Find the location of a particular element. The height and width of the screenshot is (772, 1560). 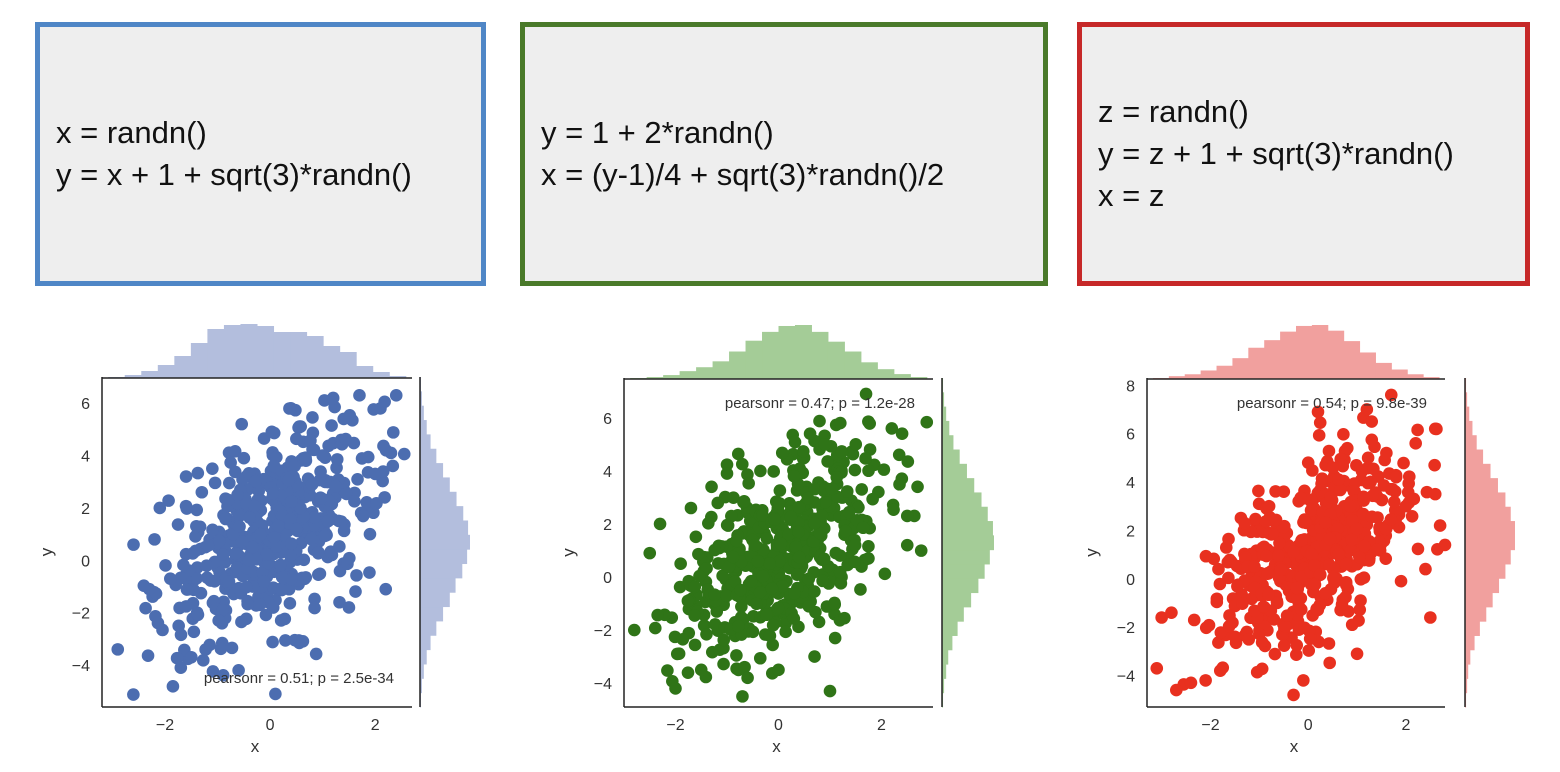

y-tick-label: −4 is located at coordinates (603, 684).